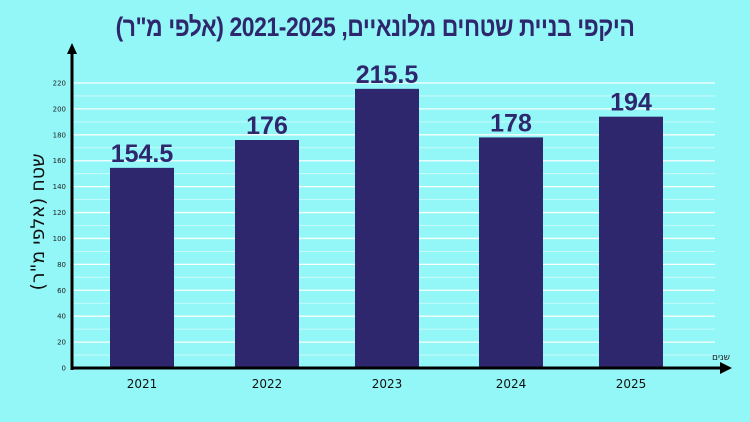 This screenshot has height=422, width=750. Describe the element at coordinates (61, 343) in the screenshot. I see `y-tick-label: 20` at that location.